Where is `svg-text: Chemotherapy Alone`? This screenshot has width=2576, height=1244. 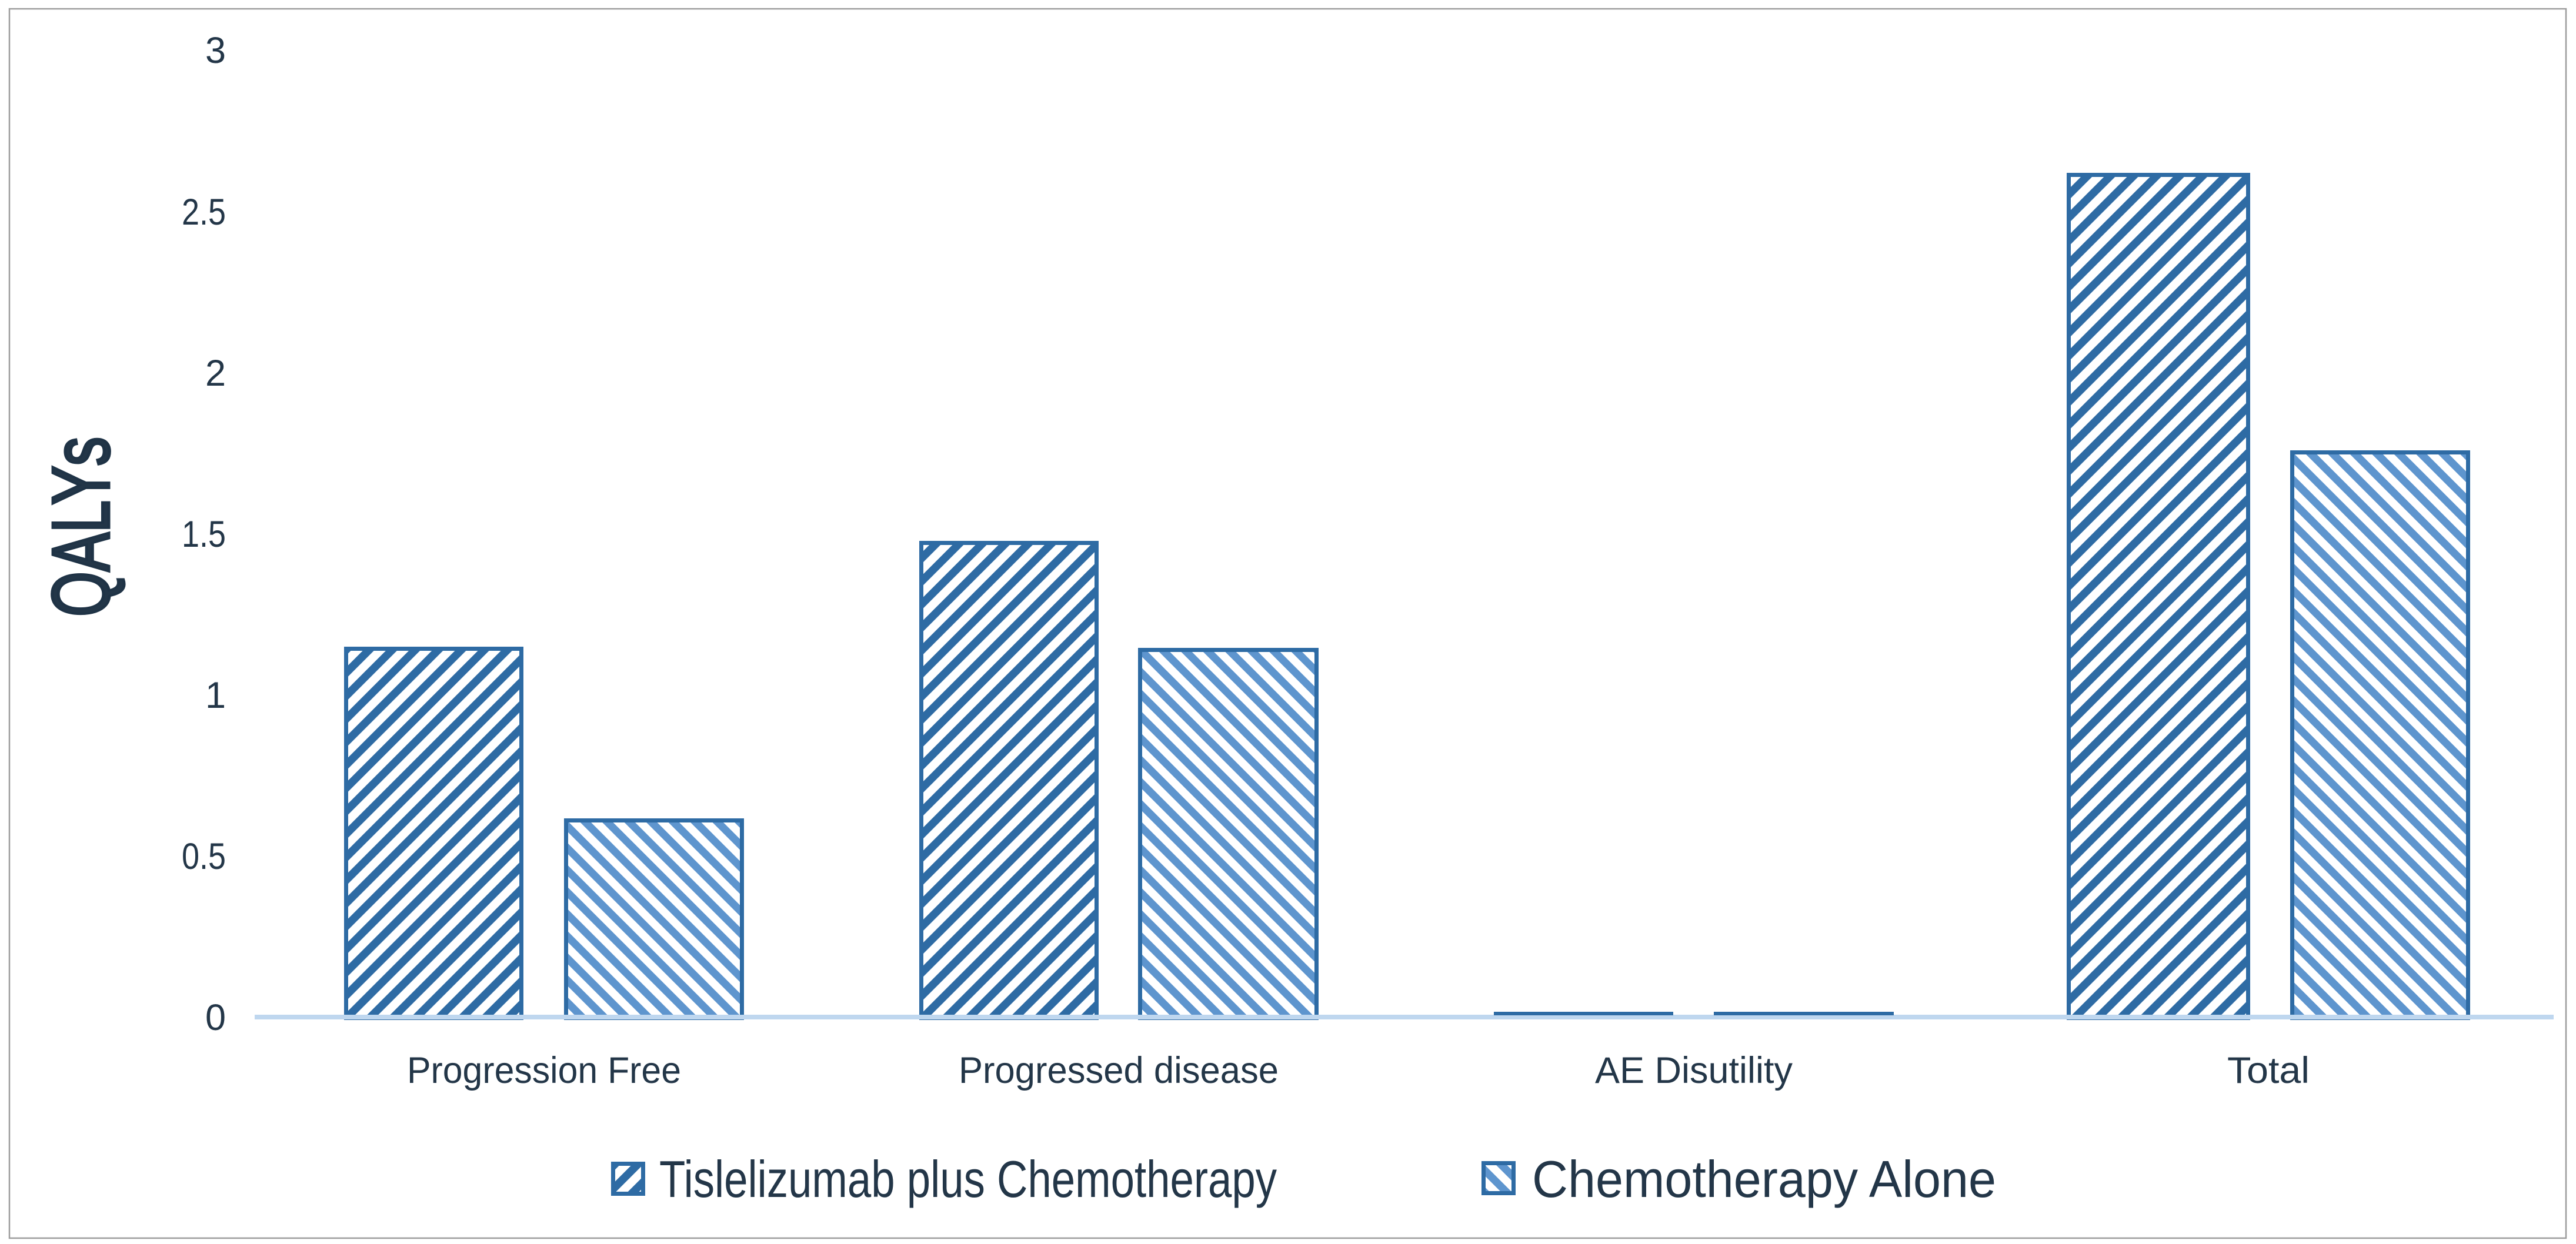
svg-text: Chemotherapy Alone is located at coordinates (1764, 1179).